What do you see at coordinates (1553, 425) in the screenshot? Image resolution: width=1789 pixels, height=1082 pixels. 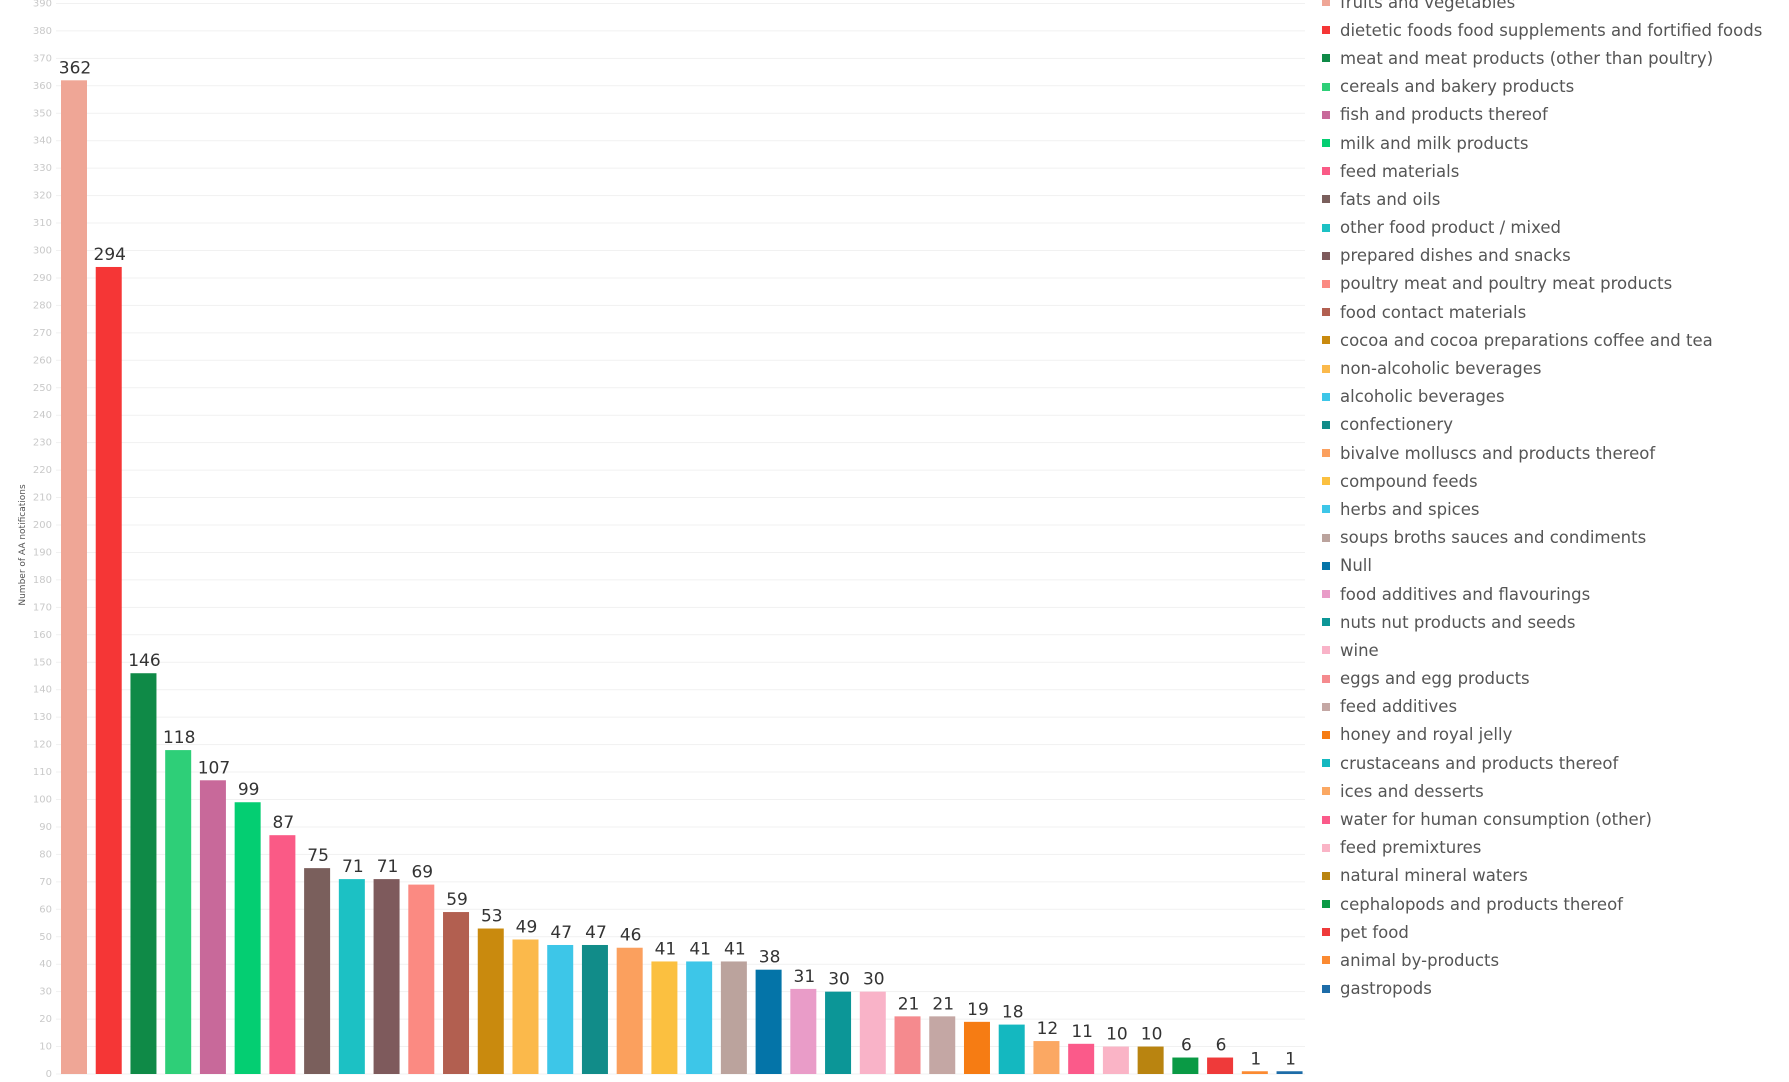 I see `legend-item: confectionery` at bounding box center [1553, 425].